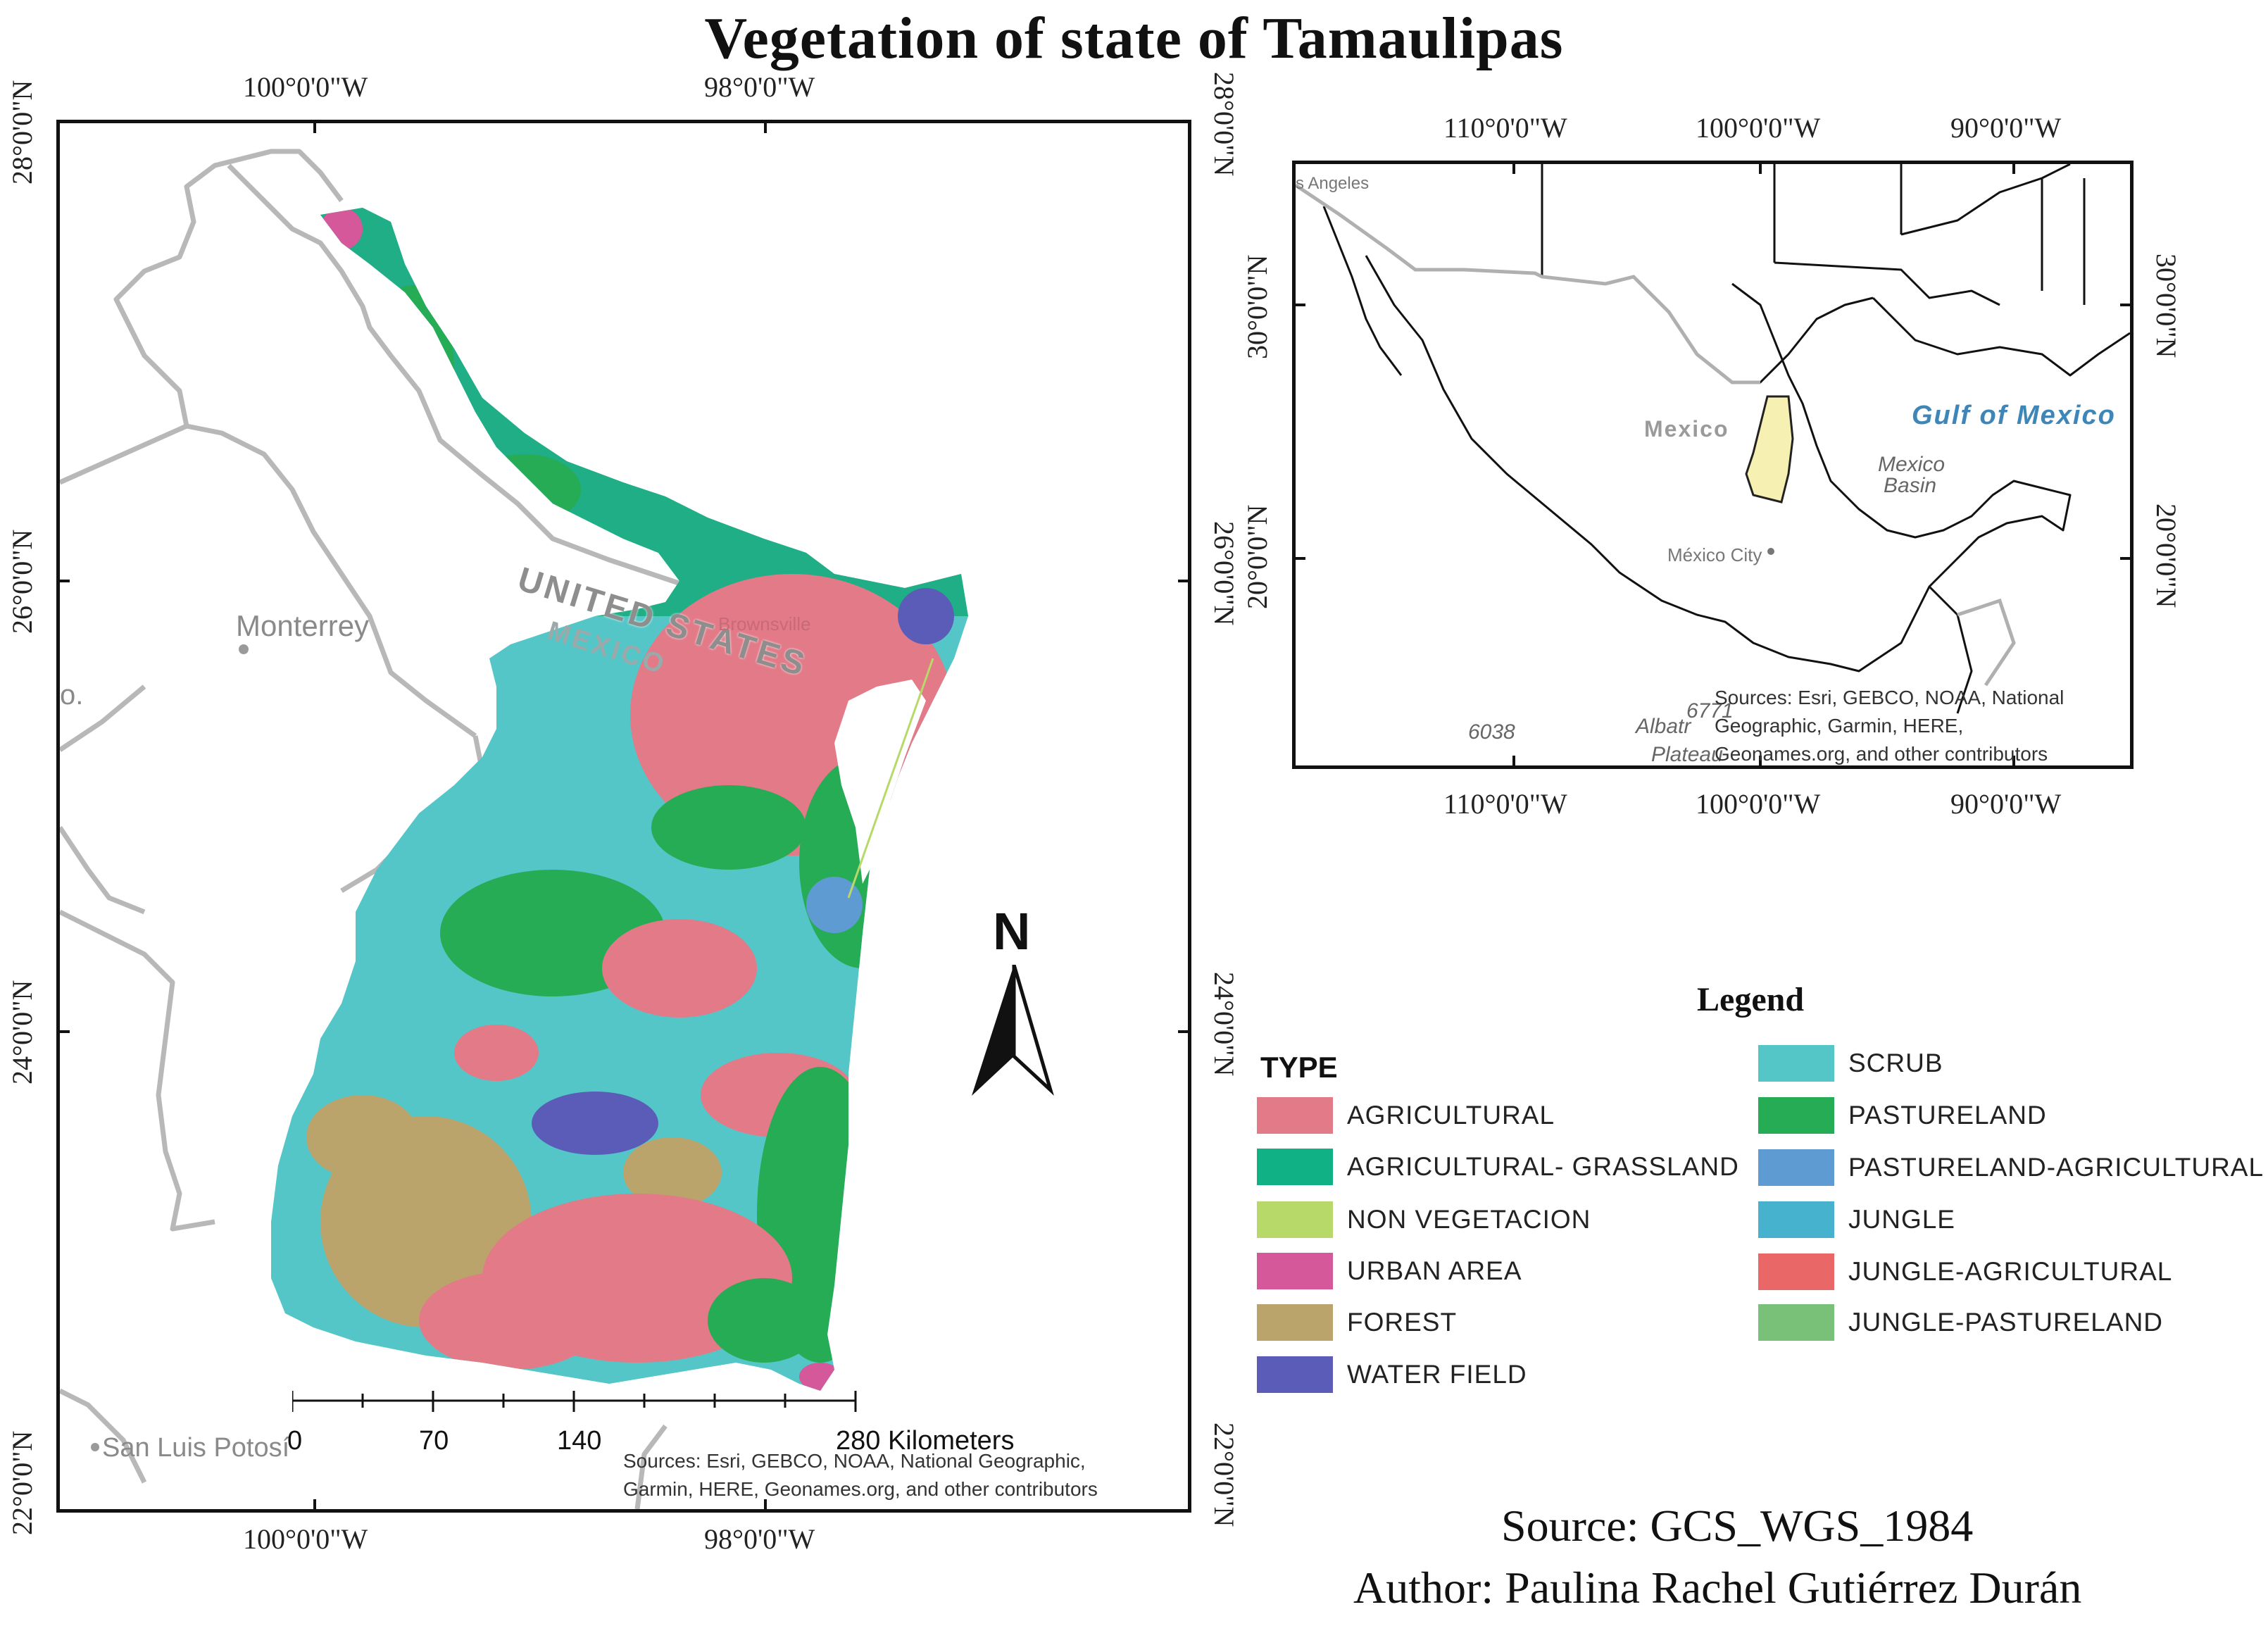 The height and width of the screenshot is (1626, 2268). I want to click on top-lon-label-100w: 100°0'0"W, so click(305, 87).